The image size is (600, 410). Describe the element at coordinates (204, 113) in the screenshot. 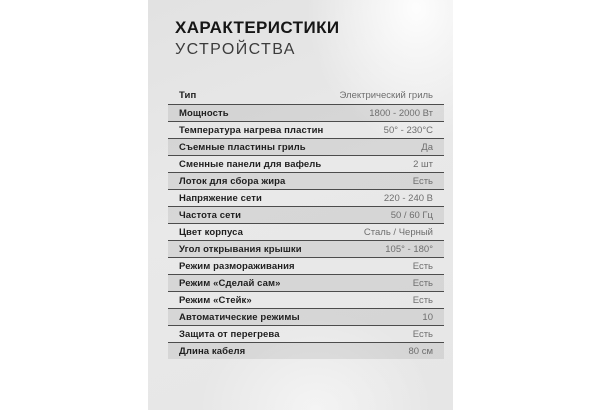

I see `spec-label: Мощность` at that location.